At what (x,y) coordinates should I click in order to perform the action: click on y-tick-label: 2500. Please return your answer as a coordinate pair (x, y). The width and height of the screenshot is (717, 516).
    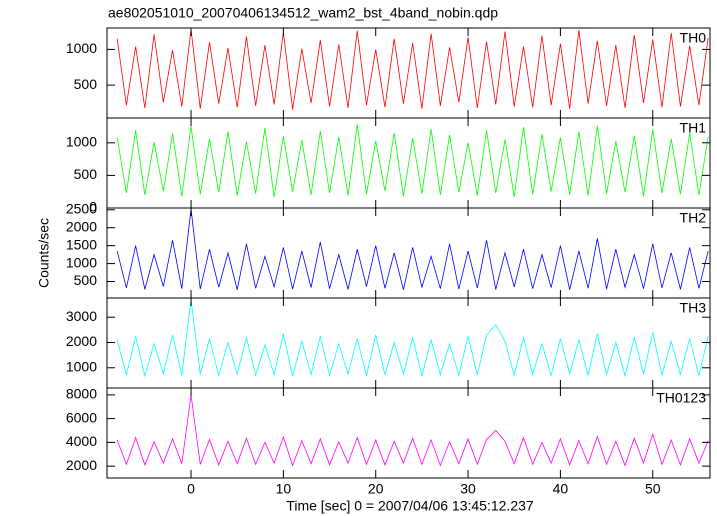
    Looking at the image, I should click on (81, 208).